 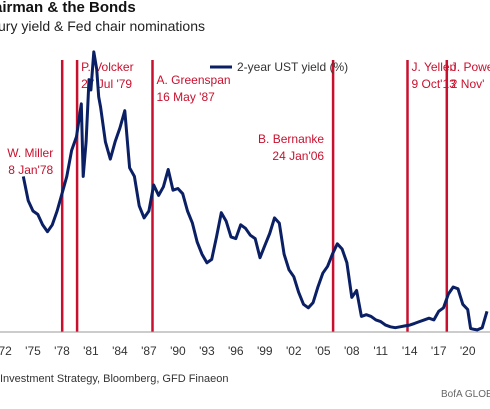 I want to click on x-tick-label: '05, so click(x=323, y=351).